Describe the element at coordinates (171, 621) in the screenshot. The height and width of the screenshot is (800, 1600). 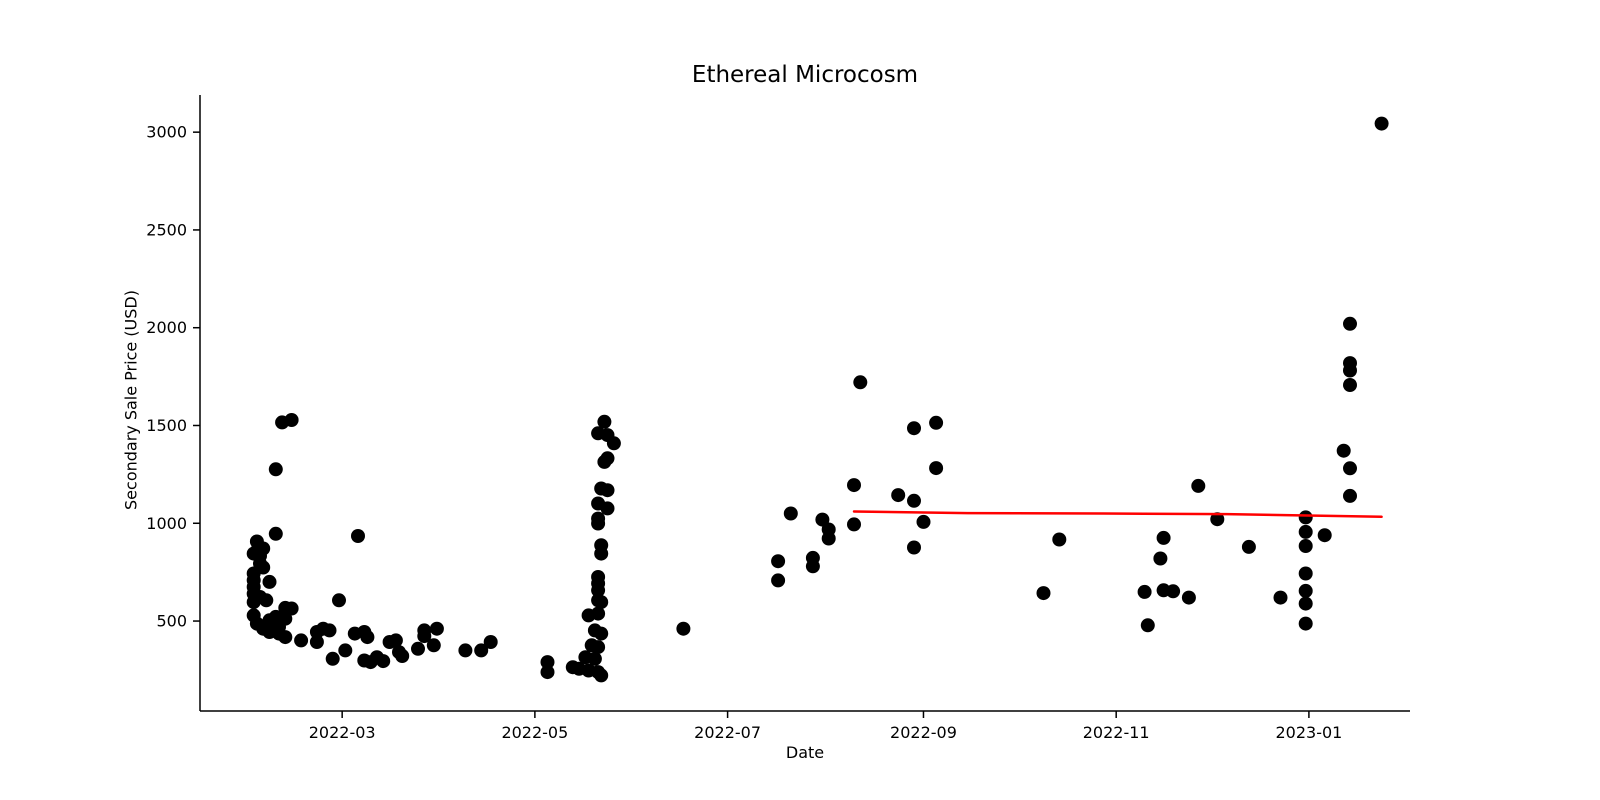
I see `y-tick-label: 500` at that location.